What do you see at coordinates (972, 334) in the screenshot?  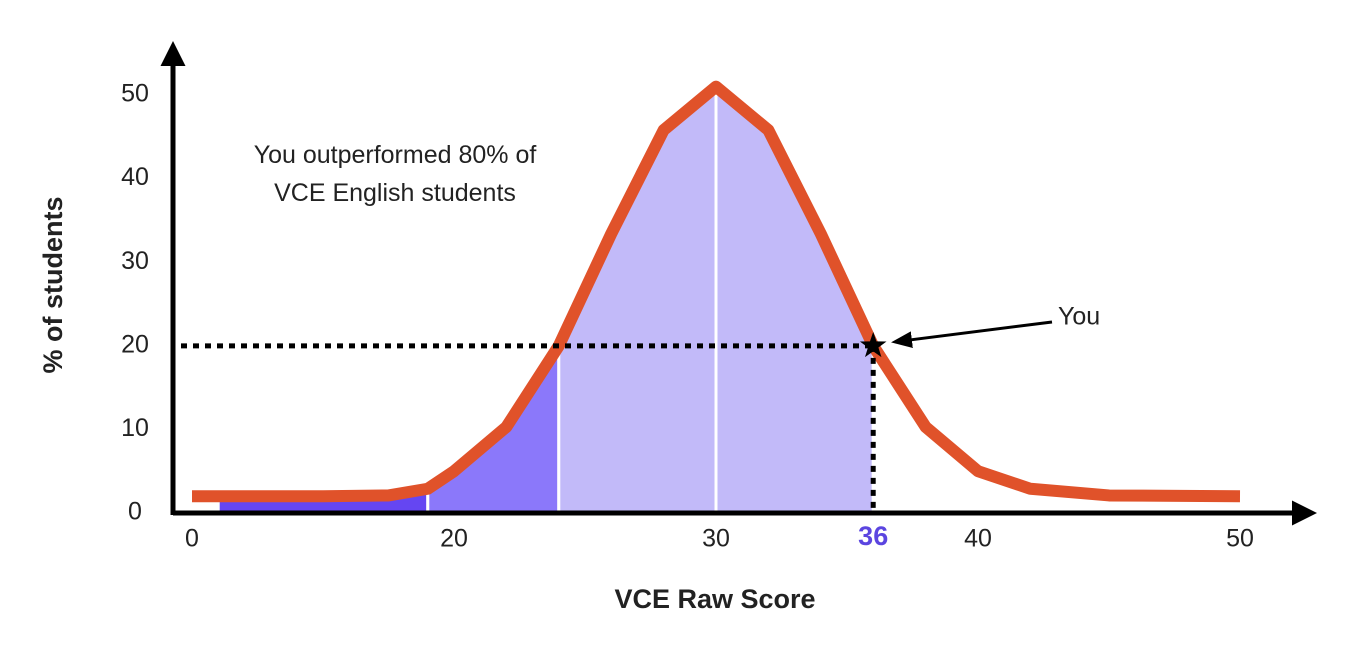 I see `pointer-arrow` at bounding box center [972, 334].